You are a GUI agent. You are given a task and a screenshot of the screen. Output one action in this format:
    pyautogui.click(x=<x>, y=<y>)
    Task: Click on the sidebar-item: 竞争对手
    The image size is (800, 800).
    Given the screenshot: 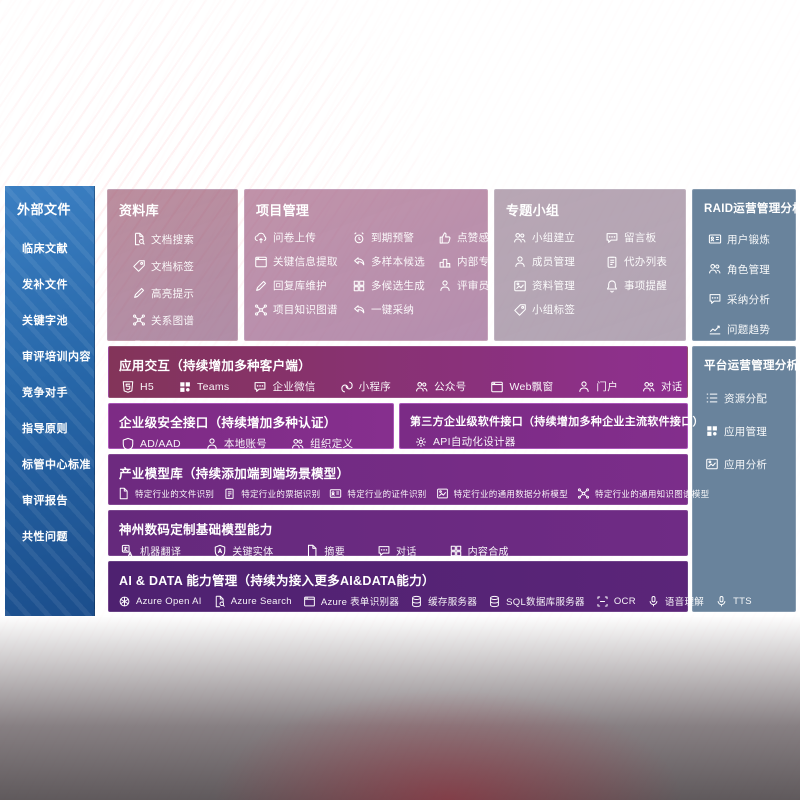 What is the action you would take?
    pyautogui.click(x=45, y=393)
    